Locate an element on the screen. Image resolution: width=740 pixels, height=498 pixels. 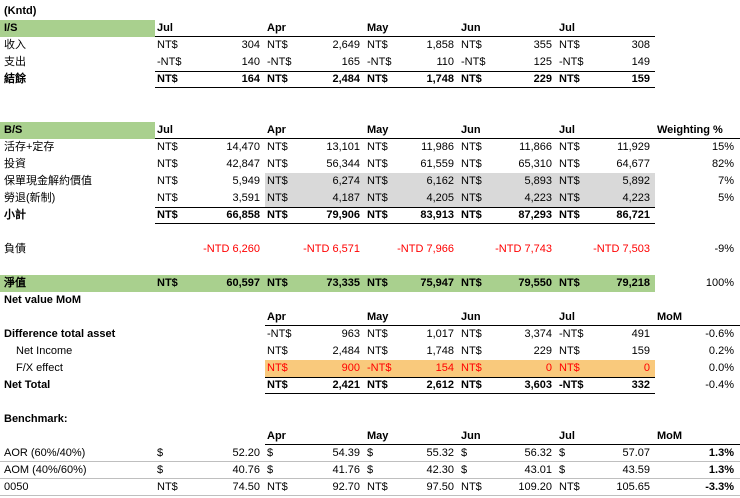
cell-value: 87,293 is located at coordinates (530, 215).